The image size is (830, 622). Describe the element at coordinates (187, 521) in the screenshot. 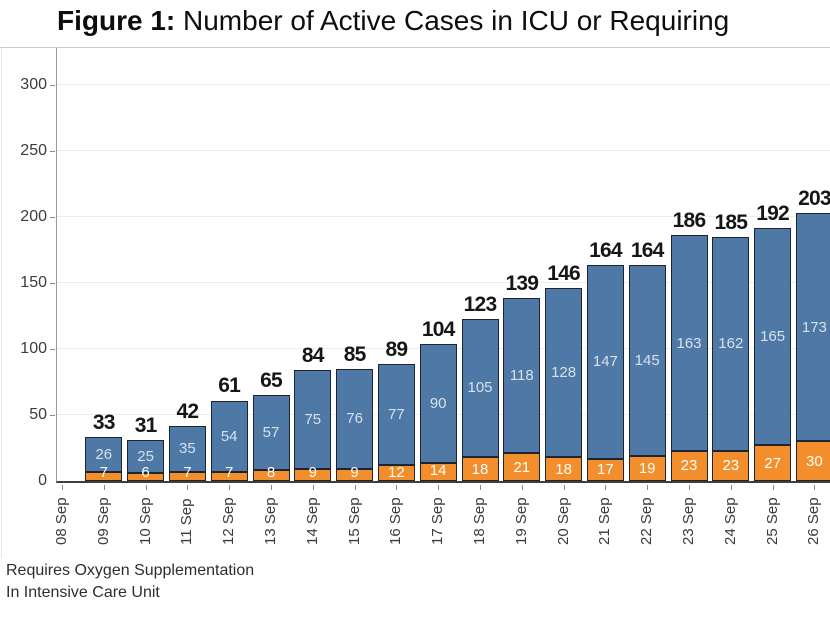

I see `x-tick-label: 11 Sep` at that location.